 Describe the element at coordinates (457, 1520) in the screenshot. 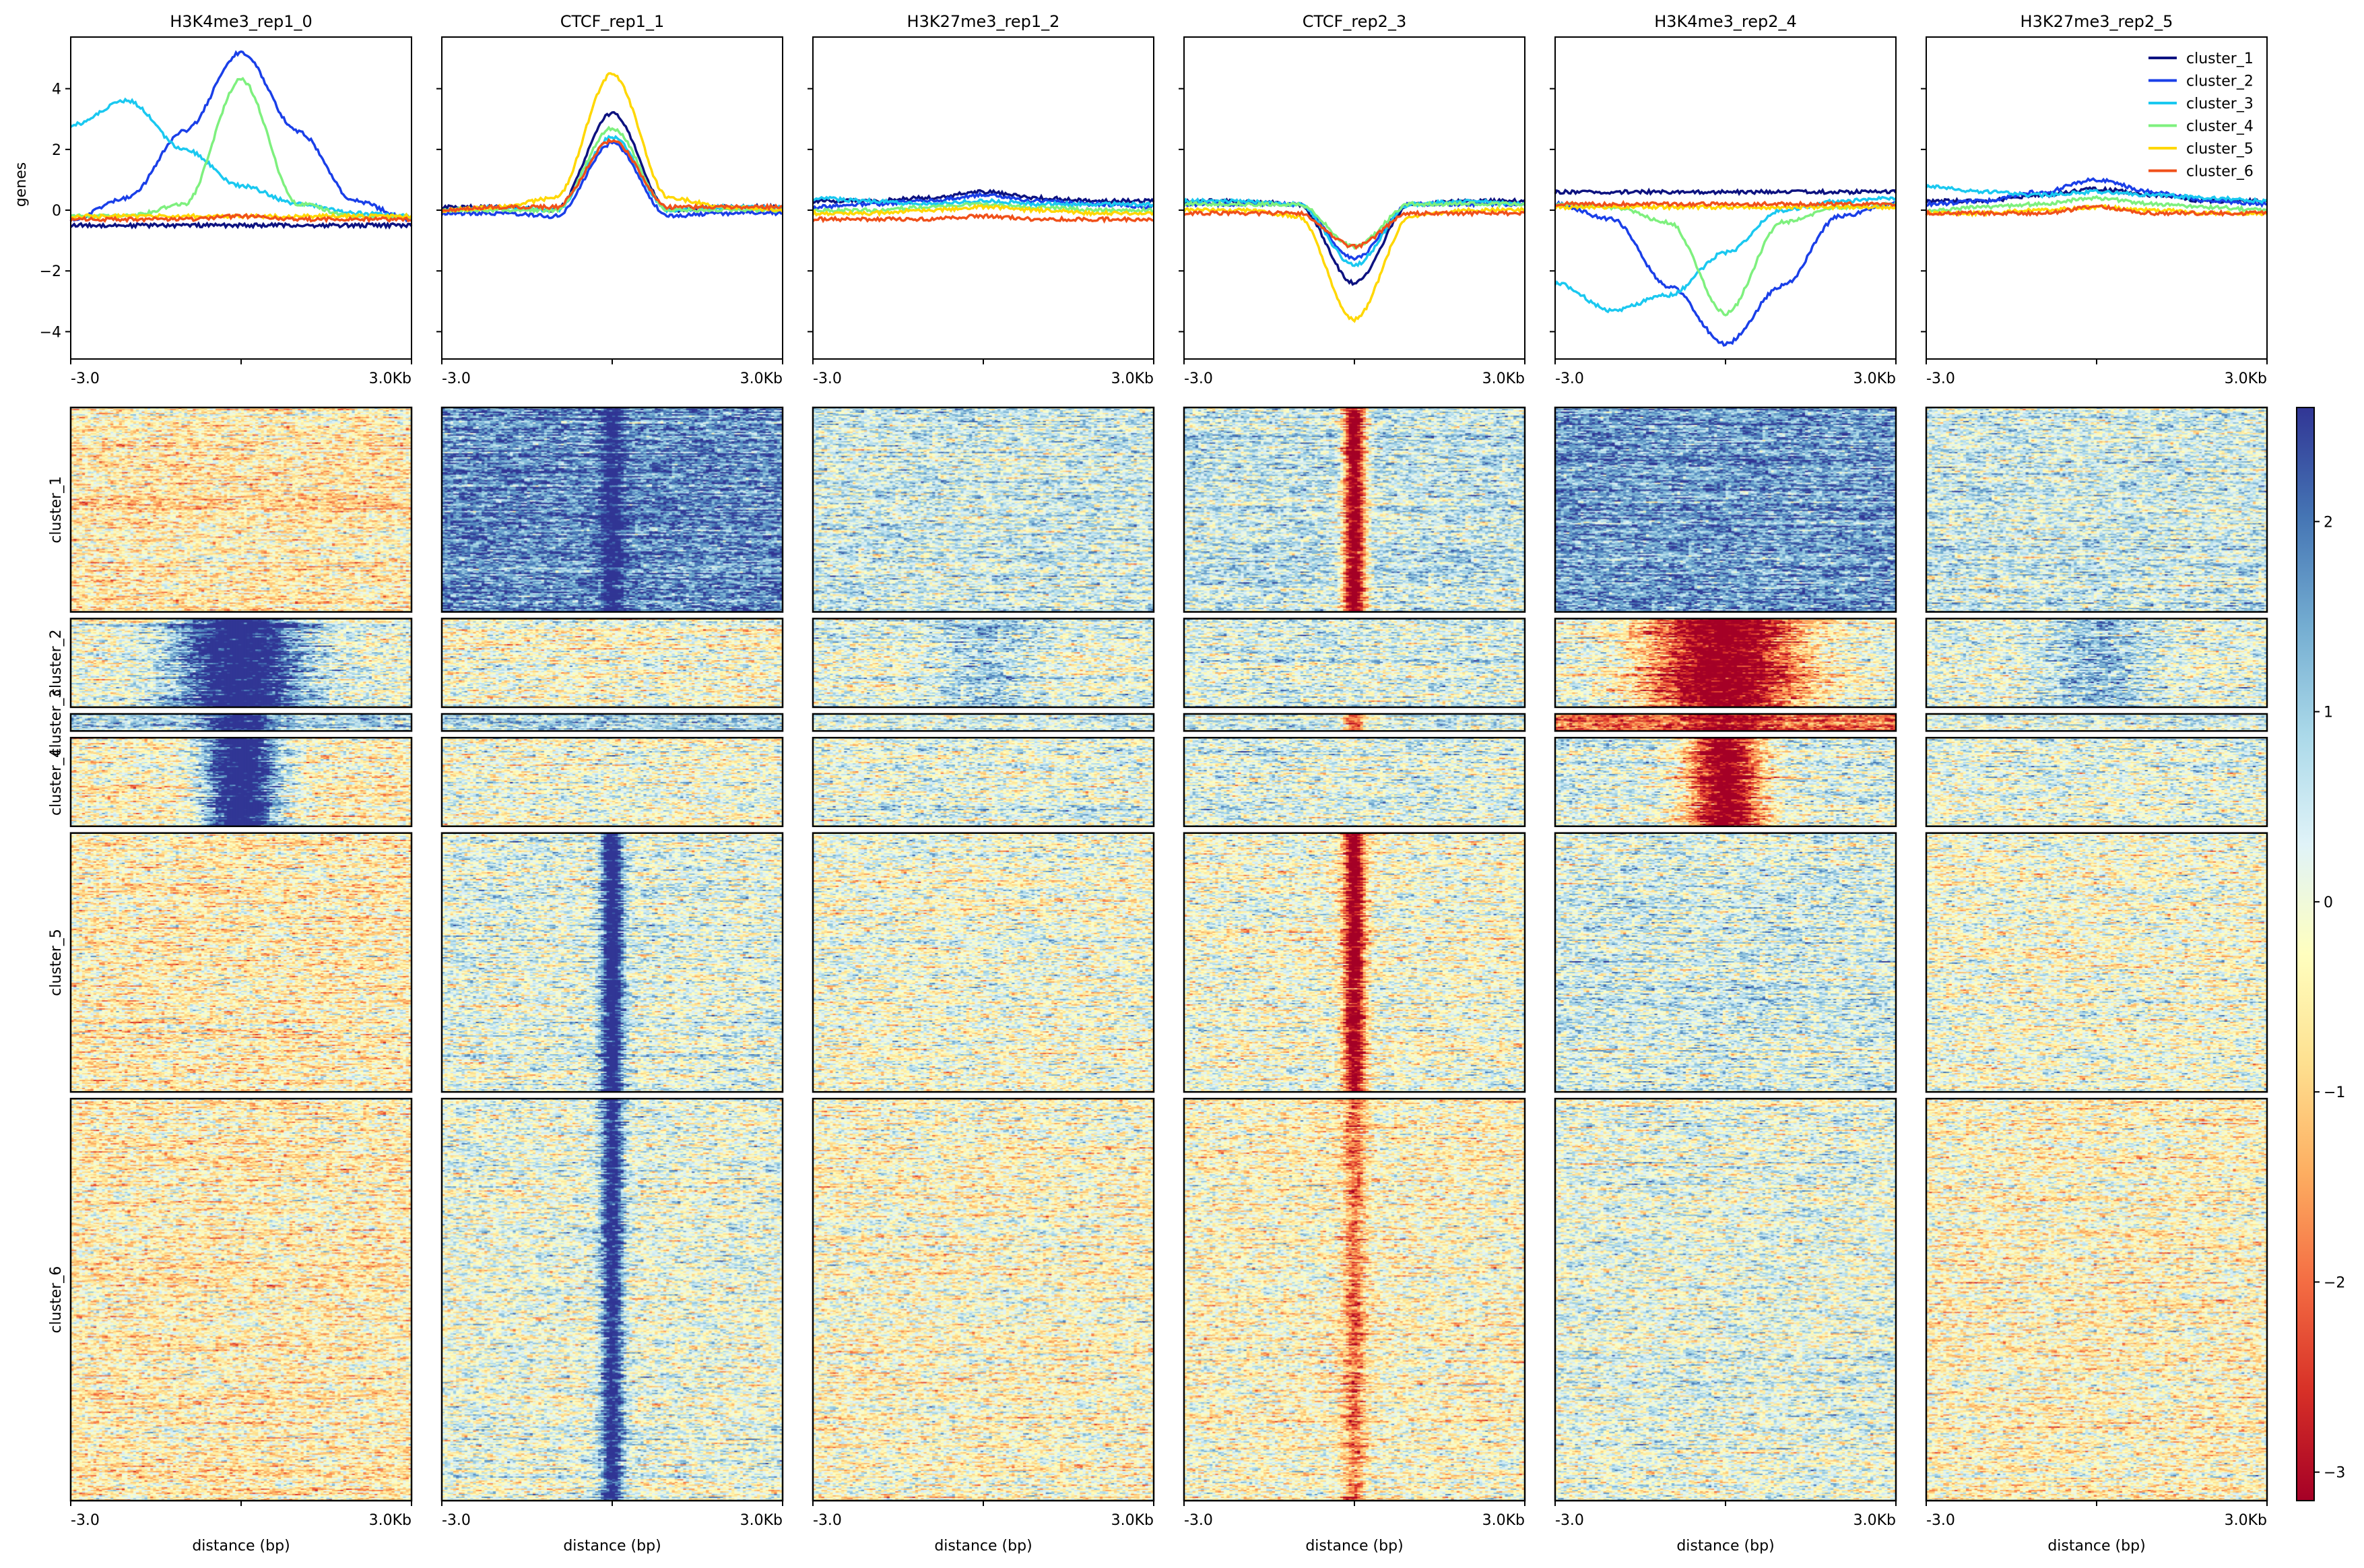

I see `heatmap-xtick-label-left-1: -3.0` at that location.